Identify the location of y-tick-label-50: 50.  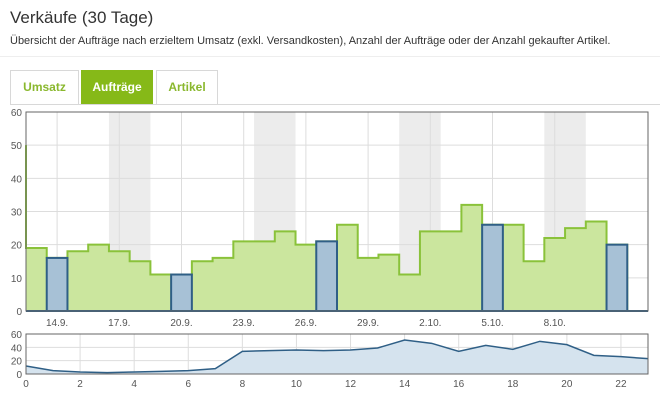
(17, 146).